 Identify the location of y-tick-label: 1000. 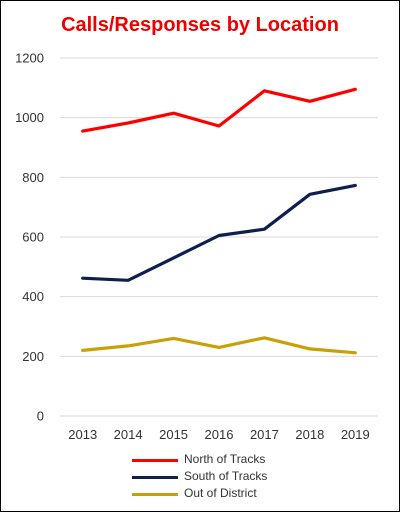
(29, 117).